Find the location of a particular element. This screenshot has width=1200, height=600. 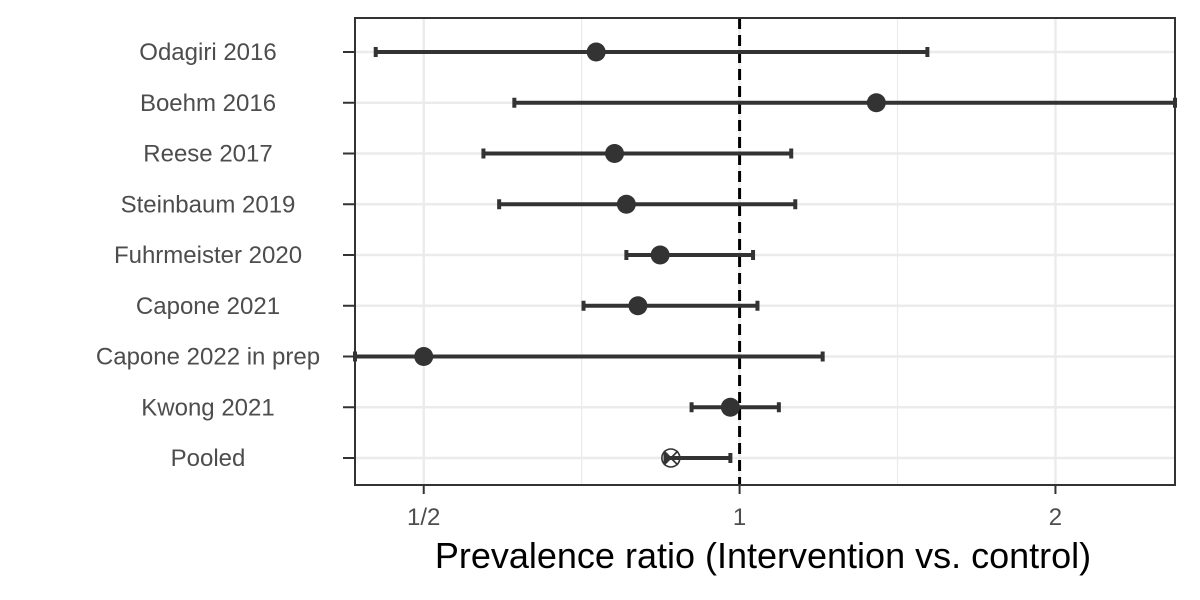

x-axis: 1/2 1 2 is located at coordinates (734, 508).